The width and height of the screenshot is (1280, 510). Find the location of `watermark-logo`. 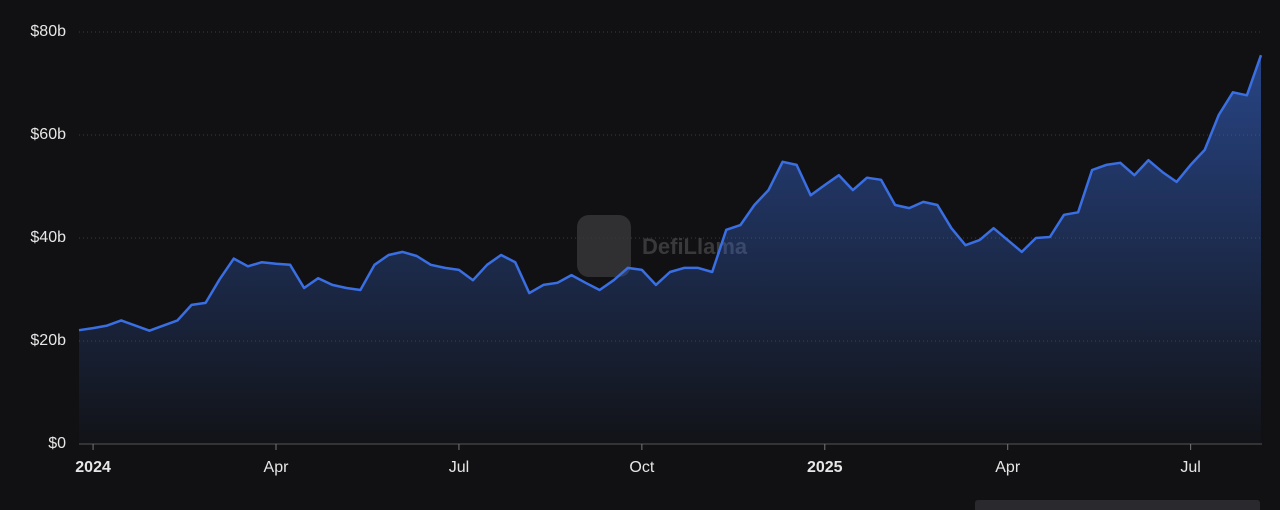

watermark-logo is located at coordinates (604, 246).